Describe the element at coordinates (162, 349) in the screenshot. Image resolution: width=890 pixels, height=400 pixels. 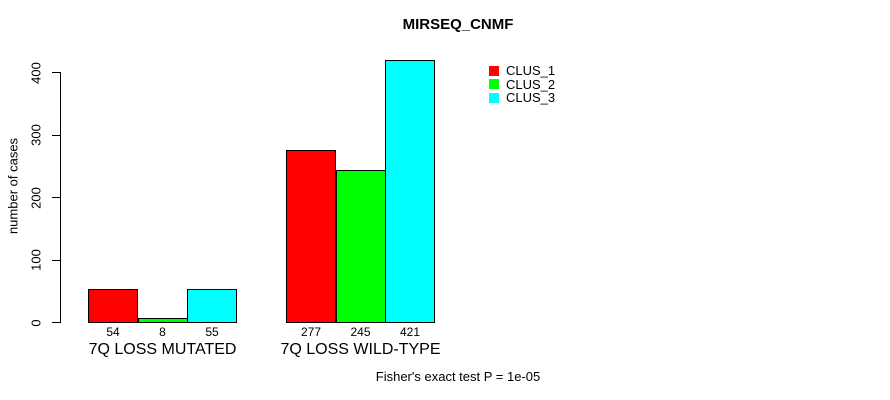
I see `x-category-label: 7Q LOSS MUTATED` at that location.